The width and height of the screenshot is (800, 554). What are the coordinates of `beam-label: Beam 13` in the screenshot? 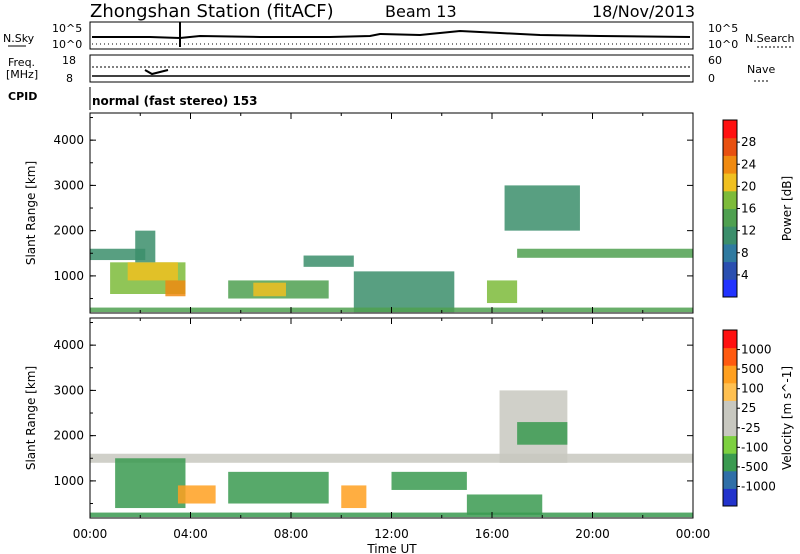 It's located at (421, 11).